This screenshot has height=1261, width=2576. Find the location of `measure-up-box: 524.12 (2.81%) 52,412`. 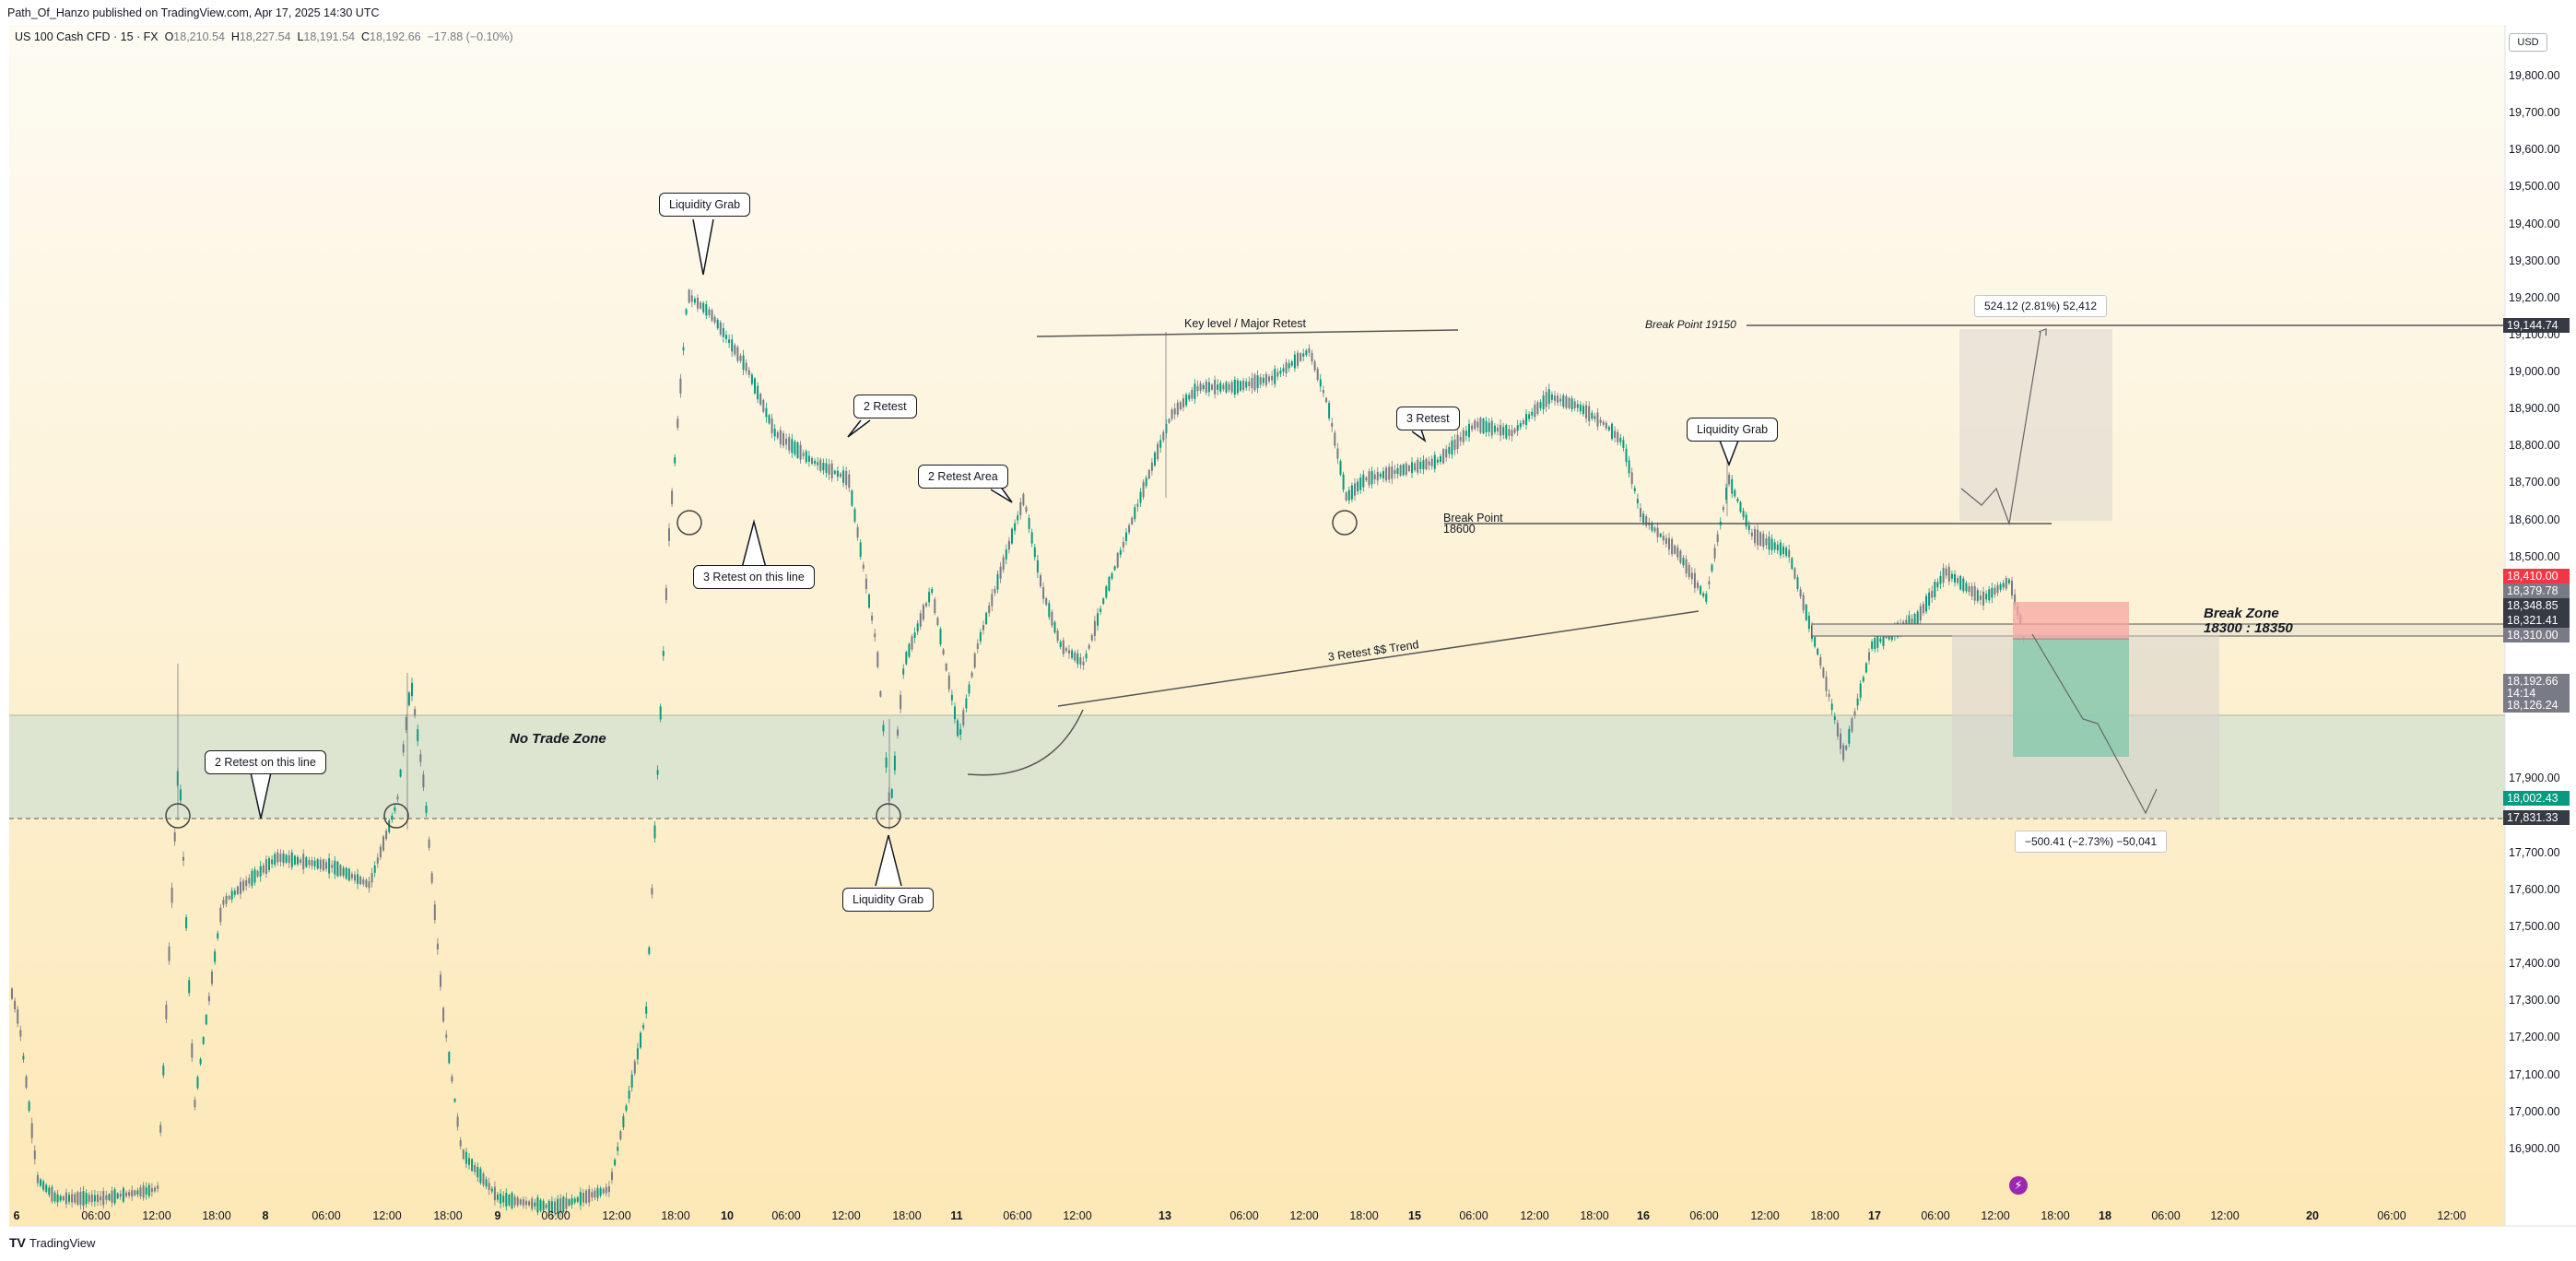

measure-up-box: 524.12 (2.81%) 52,412 is located at coordinates (2041, 306).